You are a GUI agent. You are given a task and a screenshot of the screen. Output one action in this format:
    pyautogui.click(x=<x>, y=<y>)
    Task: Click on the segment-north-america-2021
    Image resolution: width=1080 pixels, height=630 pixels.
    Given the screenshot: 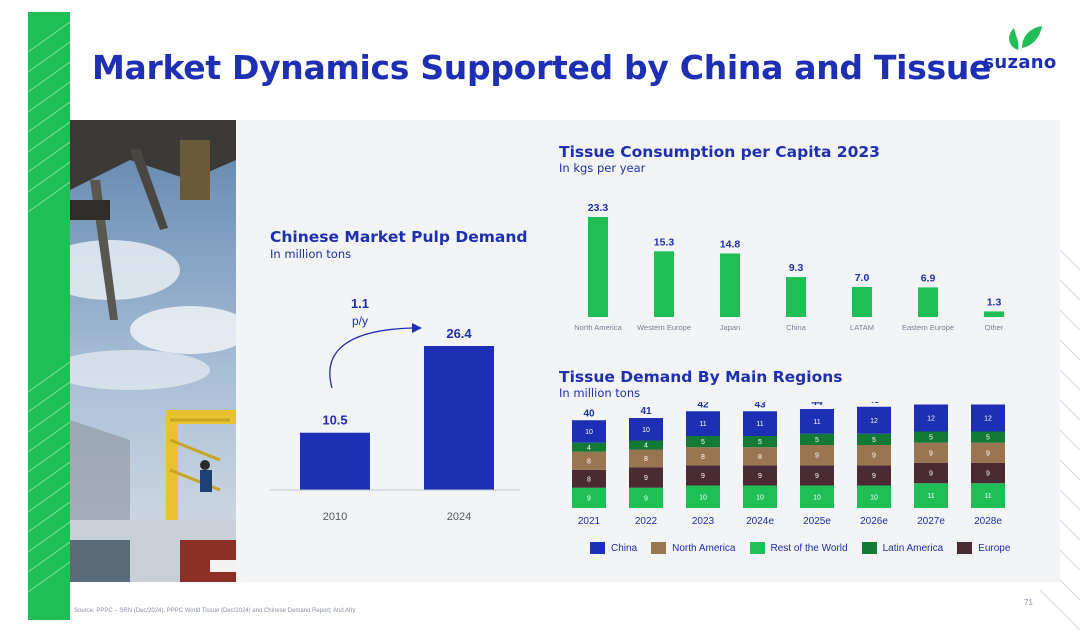 What is the action you would take?
    pyautogui.click(x=589, y=460)
    